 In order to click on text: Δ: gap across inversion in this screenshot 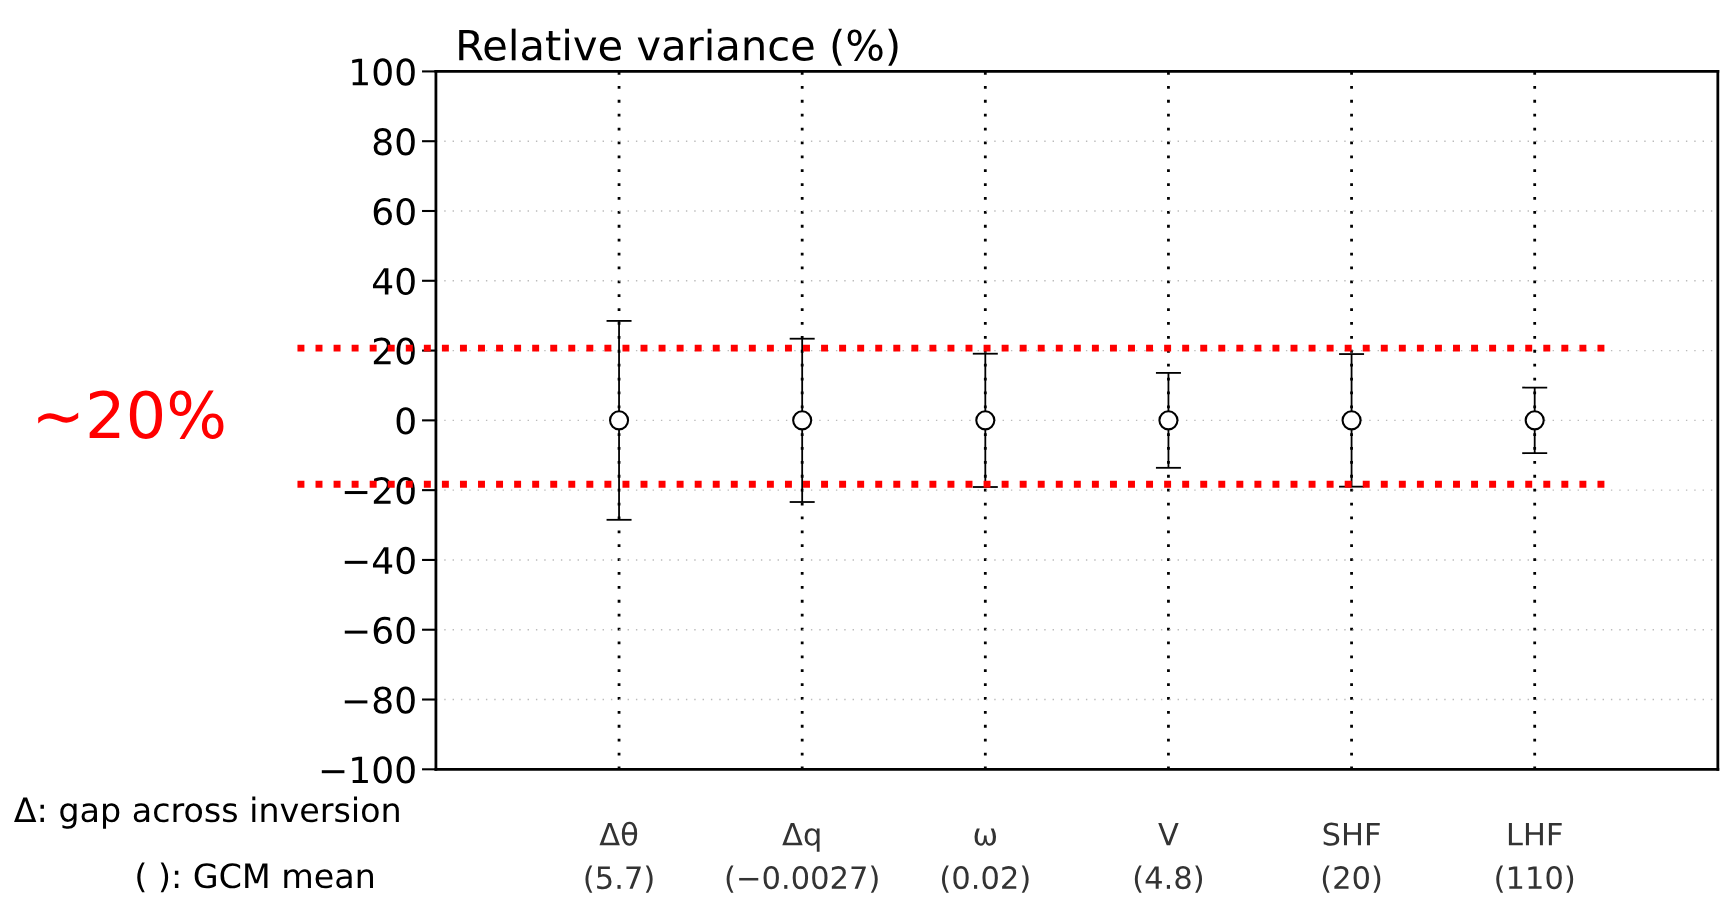, I will do `click(206, 812)`.